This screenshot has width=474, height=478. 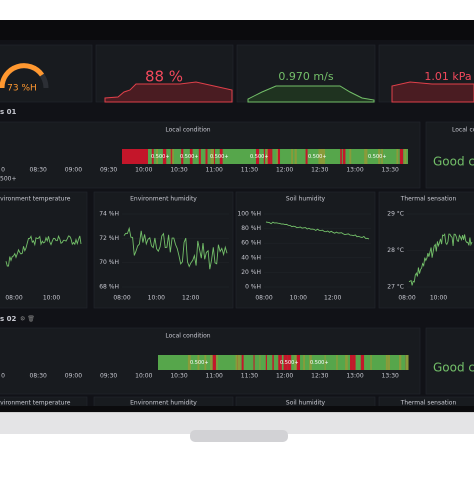 What do you see at coordinates (164, 77) in the screenshot?
I see `stat-value: 88 %` at bounding box center [164, 77].